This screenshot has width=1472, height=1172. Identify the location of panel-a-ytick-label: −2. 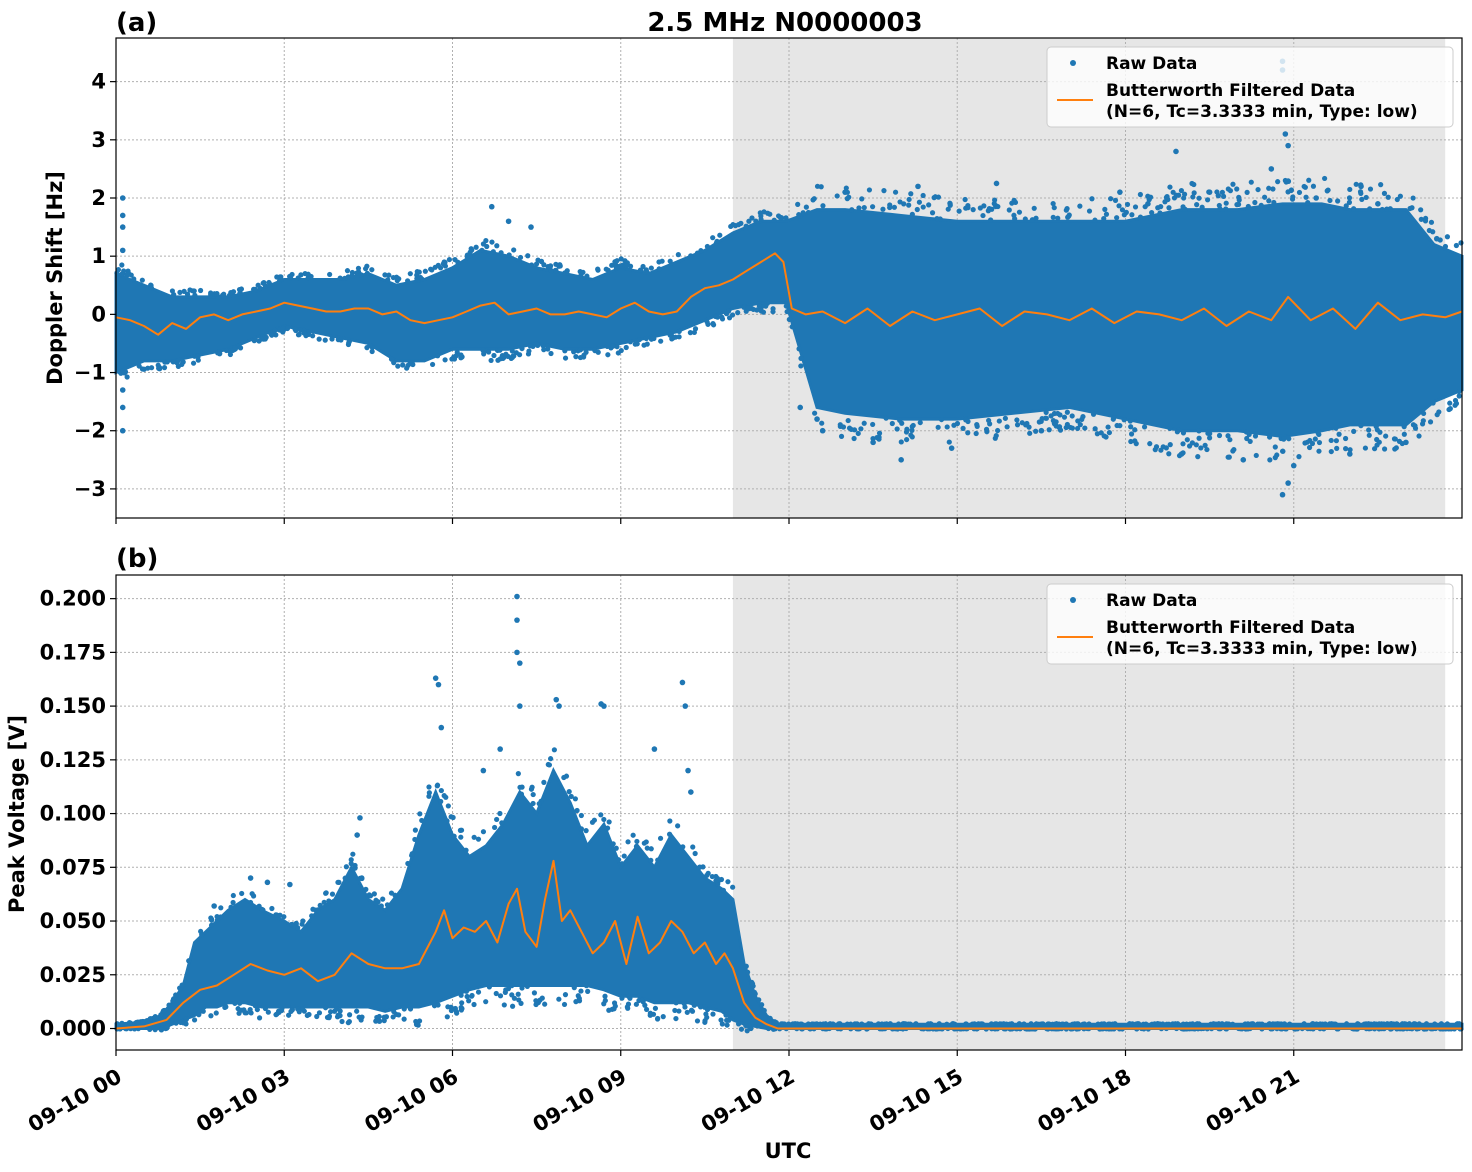
(90, 431).